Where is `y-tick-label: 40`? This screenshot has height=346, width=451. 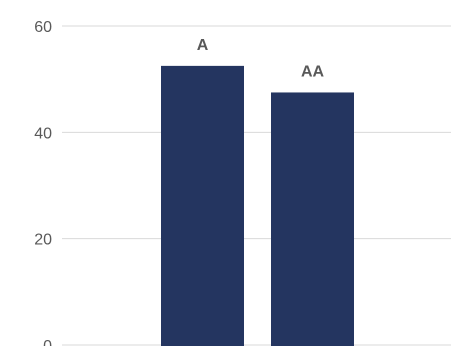 y-tick-label: 40 is located at coordinates (43, 133).